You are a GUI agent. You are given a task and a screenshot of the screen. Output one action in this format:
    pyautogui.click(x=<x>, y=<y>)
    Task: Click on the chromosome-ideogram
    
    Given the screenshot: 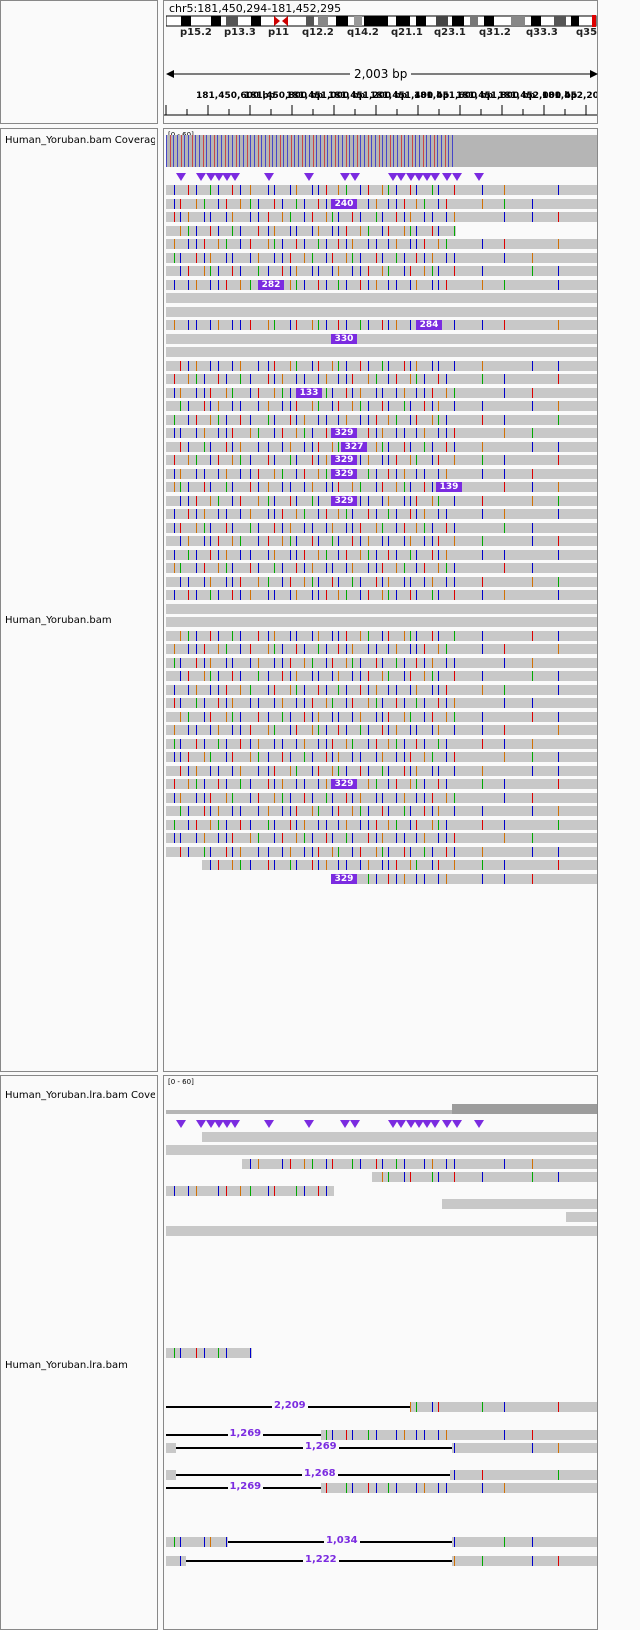 What is the action you would take?
    pyautogui.click(x=382, y=22)
    